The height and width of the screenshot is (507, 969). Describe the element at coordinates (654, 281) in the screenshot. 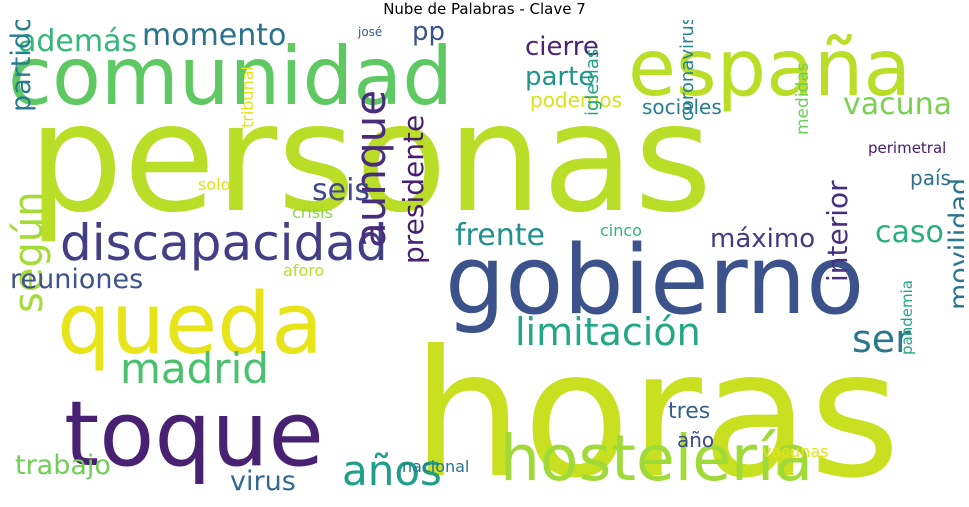

I see `word-gobierno: gobierno` at that location.